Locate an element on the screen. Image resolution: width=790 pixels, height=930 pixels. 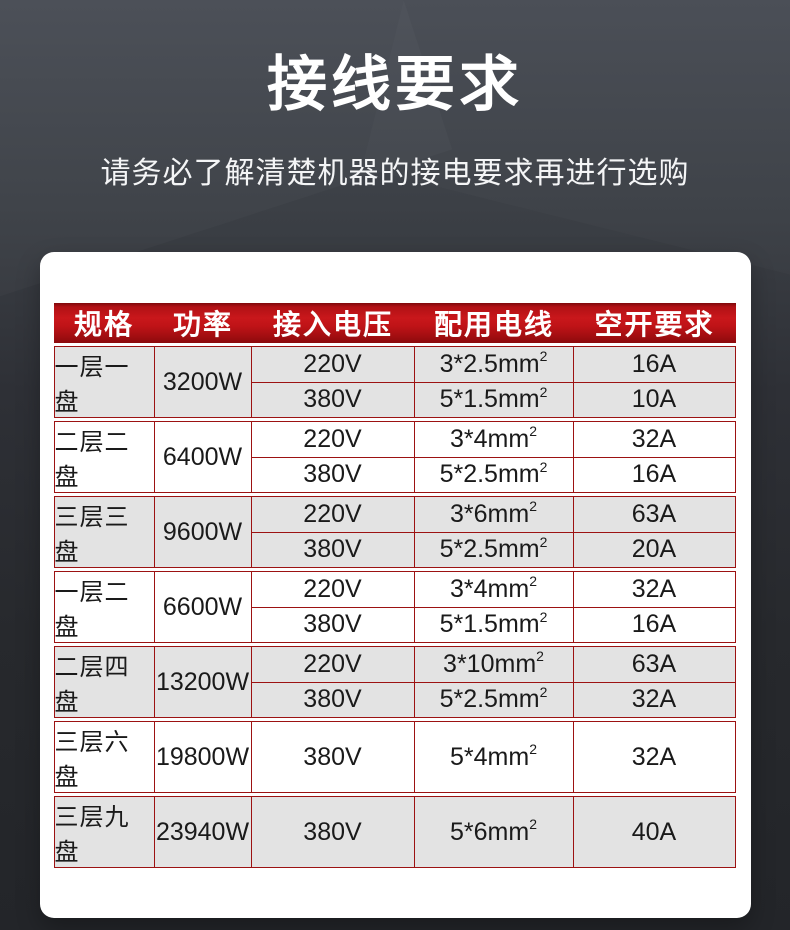
power-cell: 3200W is located at coordinates (203, 382).